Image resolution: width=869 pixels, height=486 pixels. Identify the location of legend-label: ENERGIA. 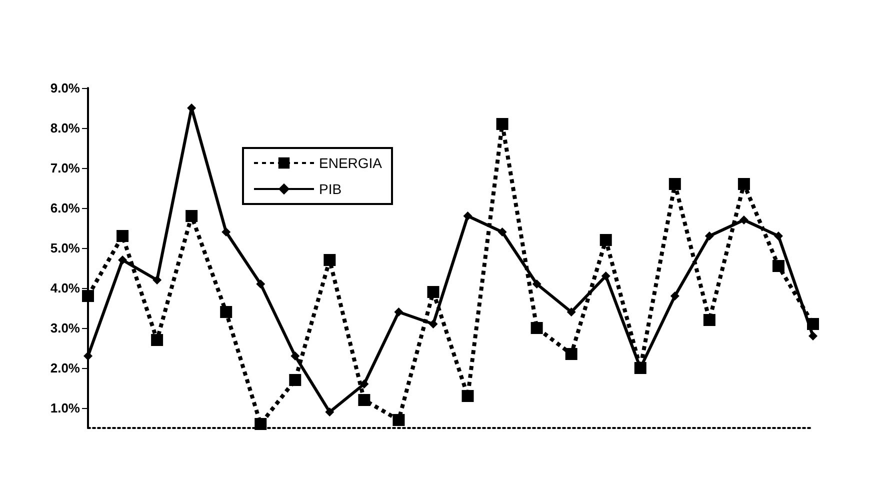
(351, 163).